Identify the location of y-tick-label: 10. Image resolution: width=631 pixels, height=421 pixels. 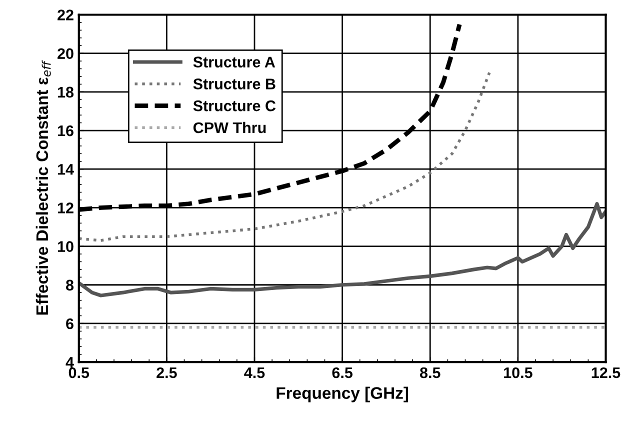
(66, 246).